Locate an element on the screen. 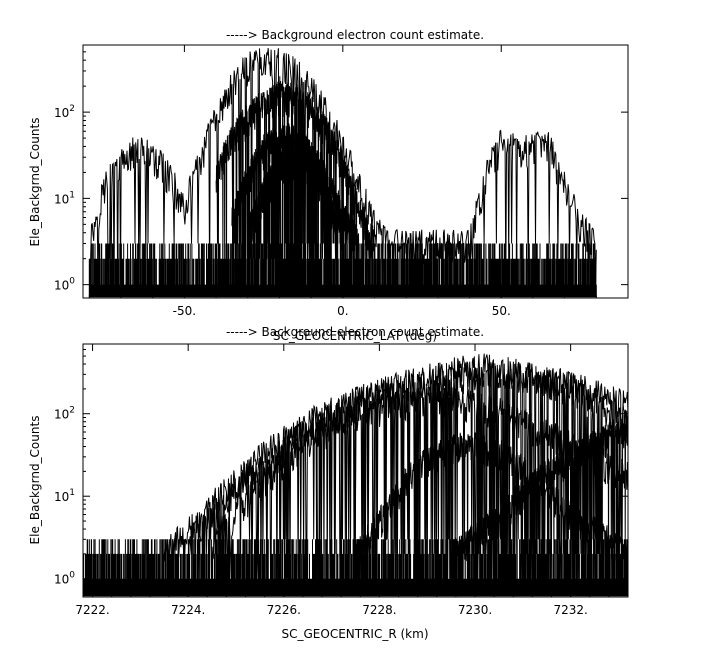 This screenshot has width=724, height=656. x-tick-label: 50. is located at coordinates (501, 311).